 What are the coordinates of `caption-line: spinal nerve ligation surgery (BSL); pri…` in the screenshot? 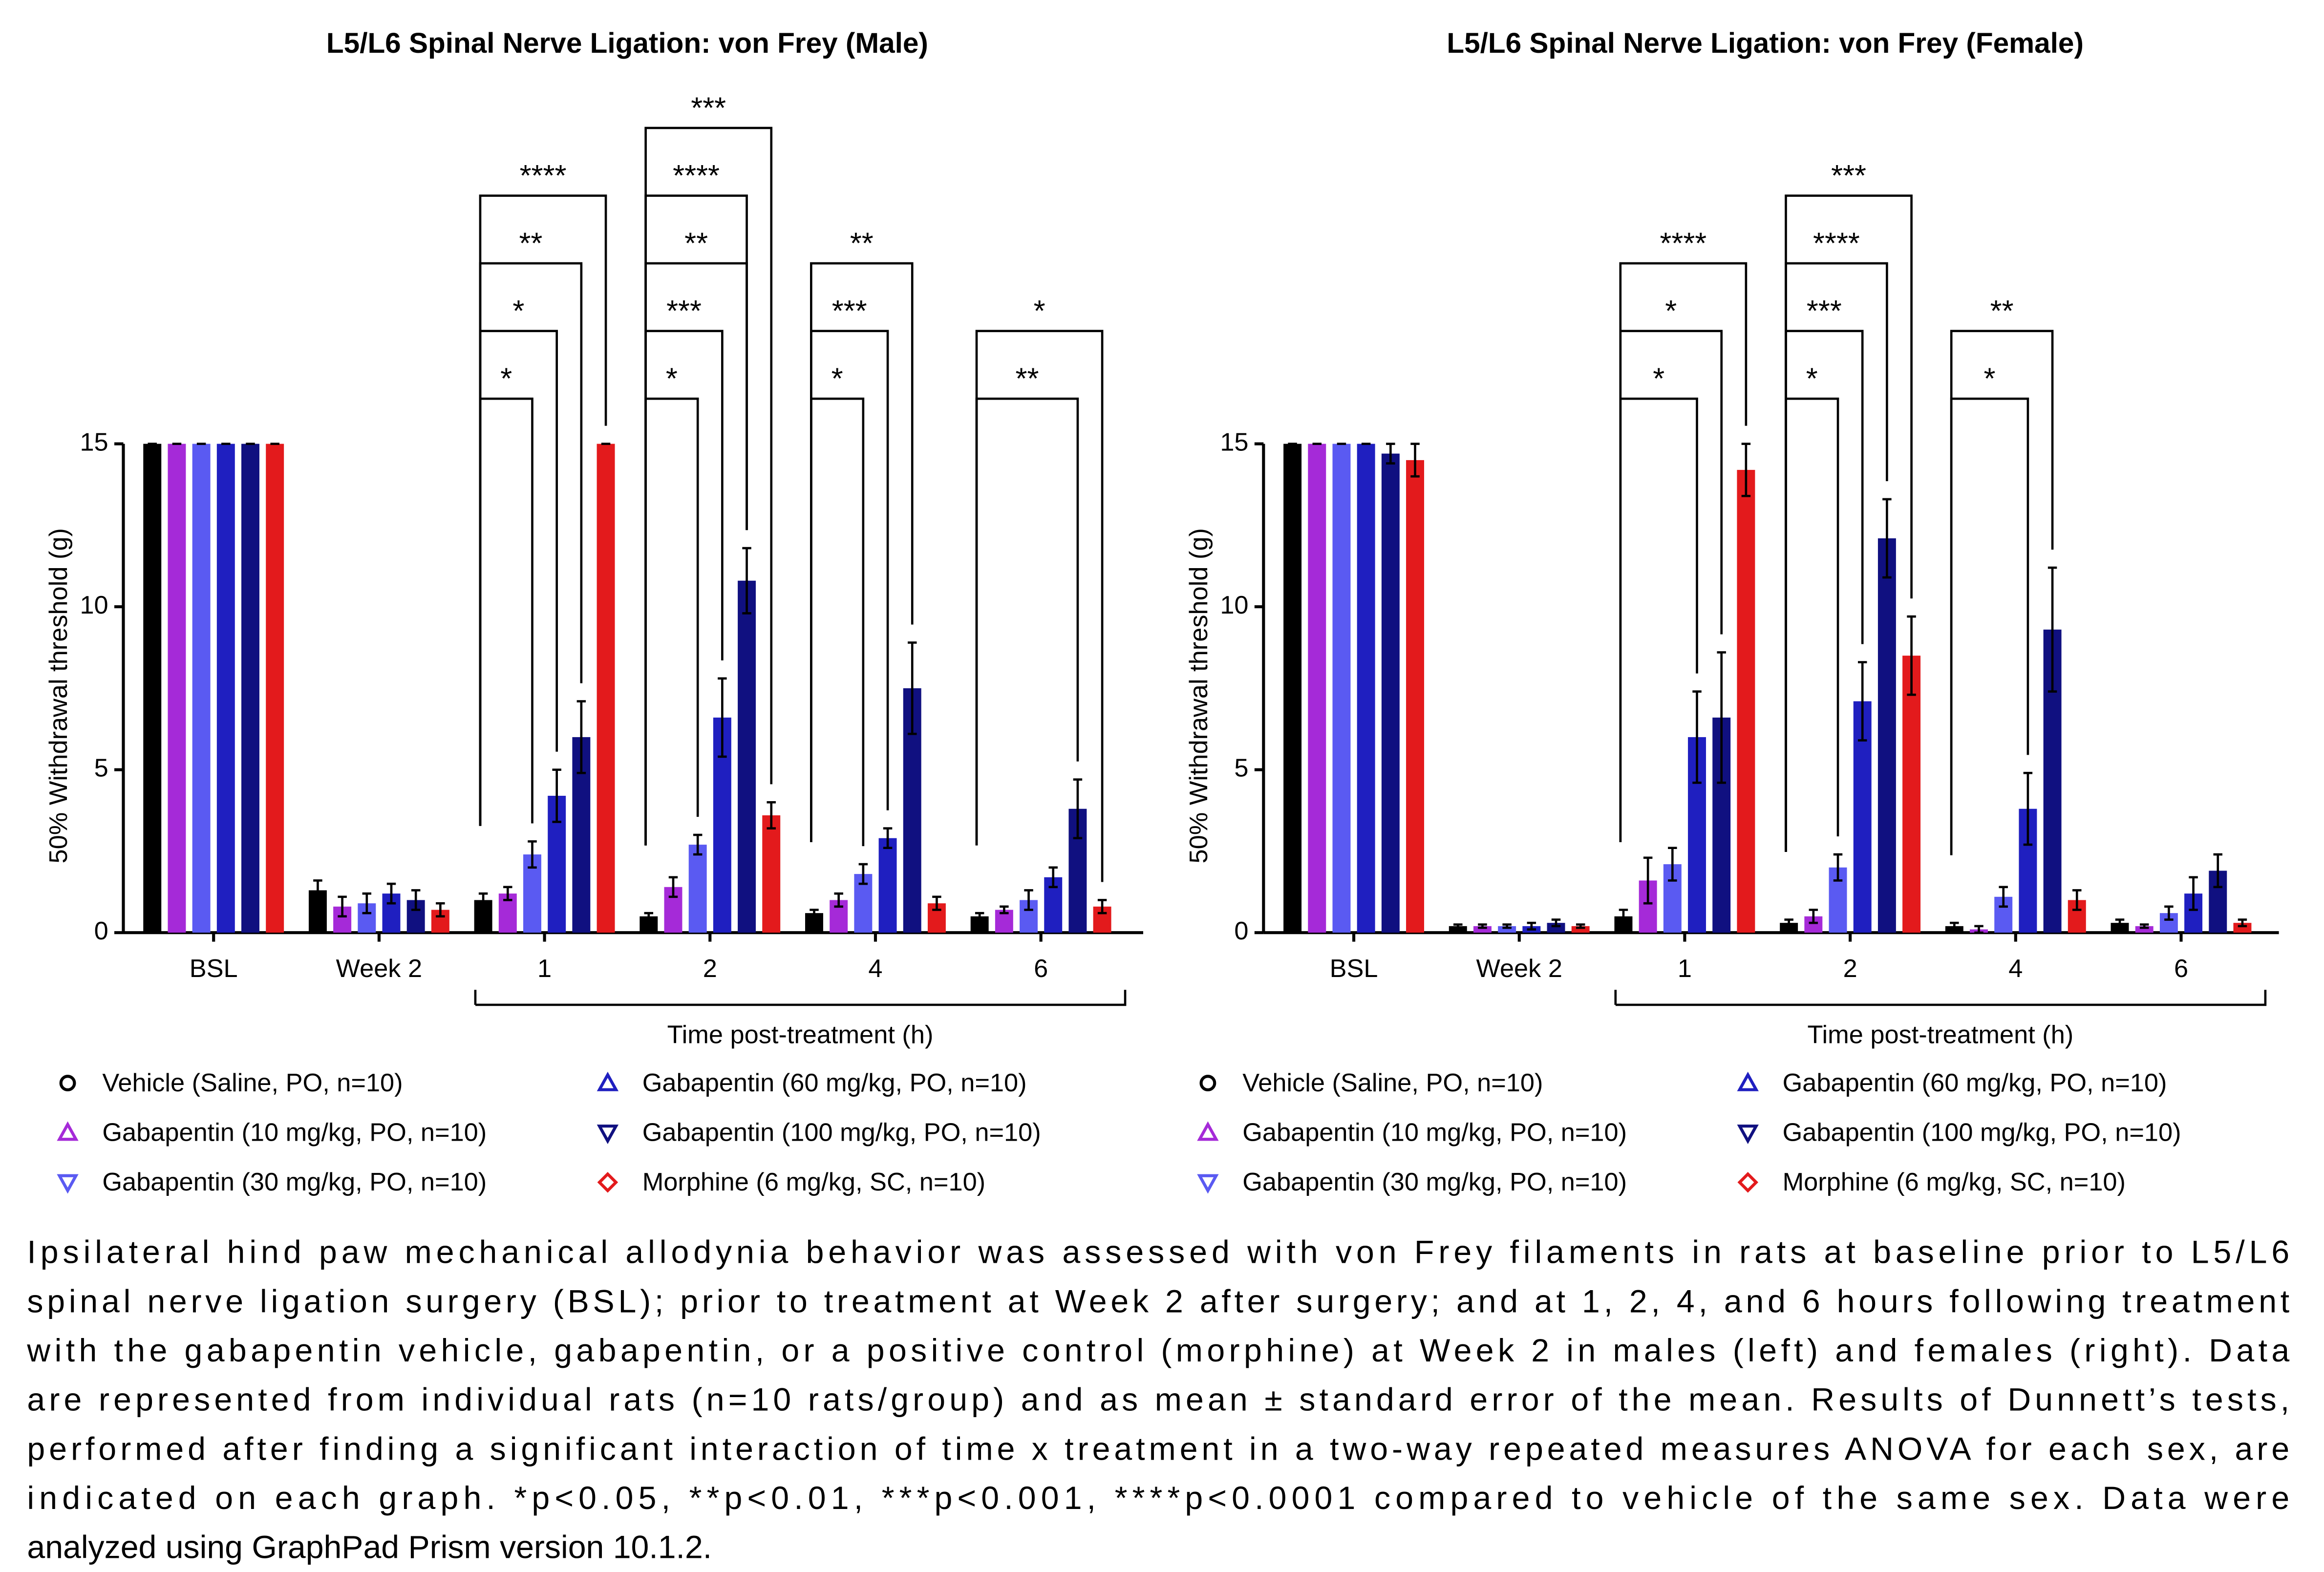 It's located at (1158, 1301).